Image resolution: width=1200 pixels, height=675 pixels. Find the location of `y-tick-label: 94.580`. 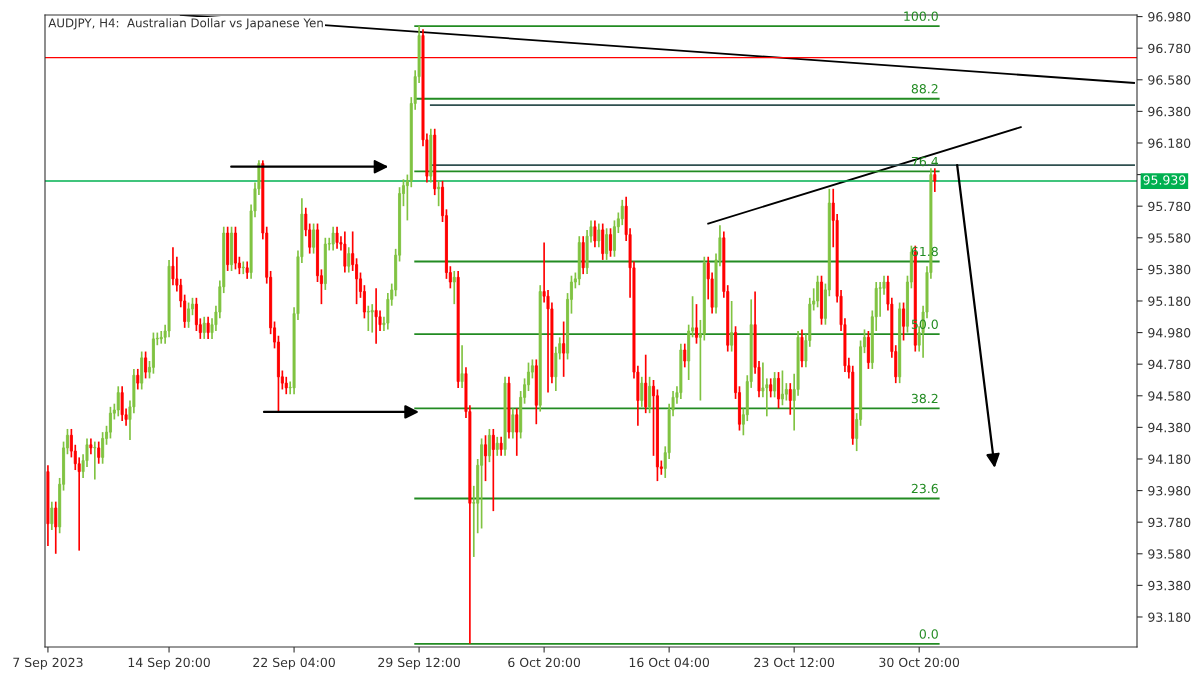

y-tick-label: 94.580 is located at coordinates (1169, 396).